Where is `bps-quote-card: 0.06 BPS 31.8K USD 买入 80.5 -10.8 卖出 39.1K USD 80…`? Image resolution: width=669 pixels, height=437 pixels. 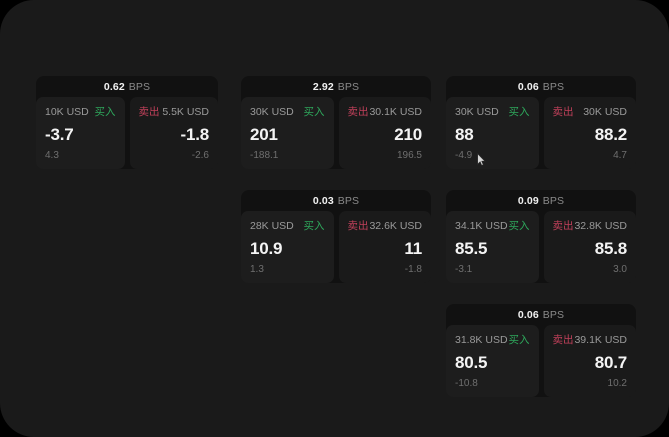
bps-quote-card: 0.06 BPS 31.8K USD 买入 80.5 -10.8 卖出 39.1K USD 80… is located at coordinates (541, 350).